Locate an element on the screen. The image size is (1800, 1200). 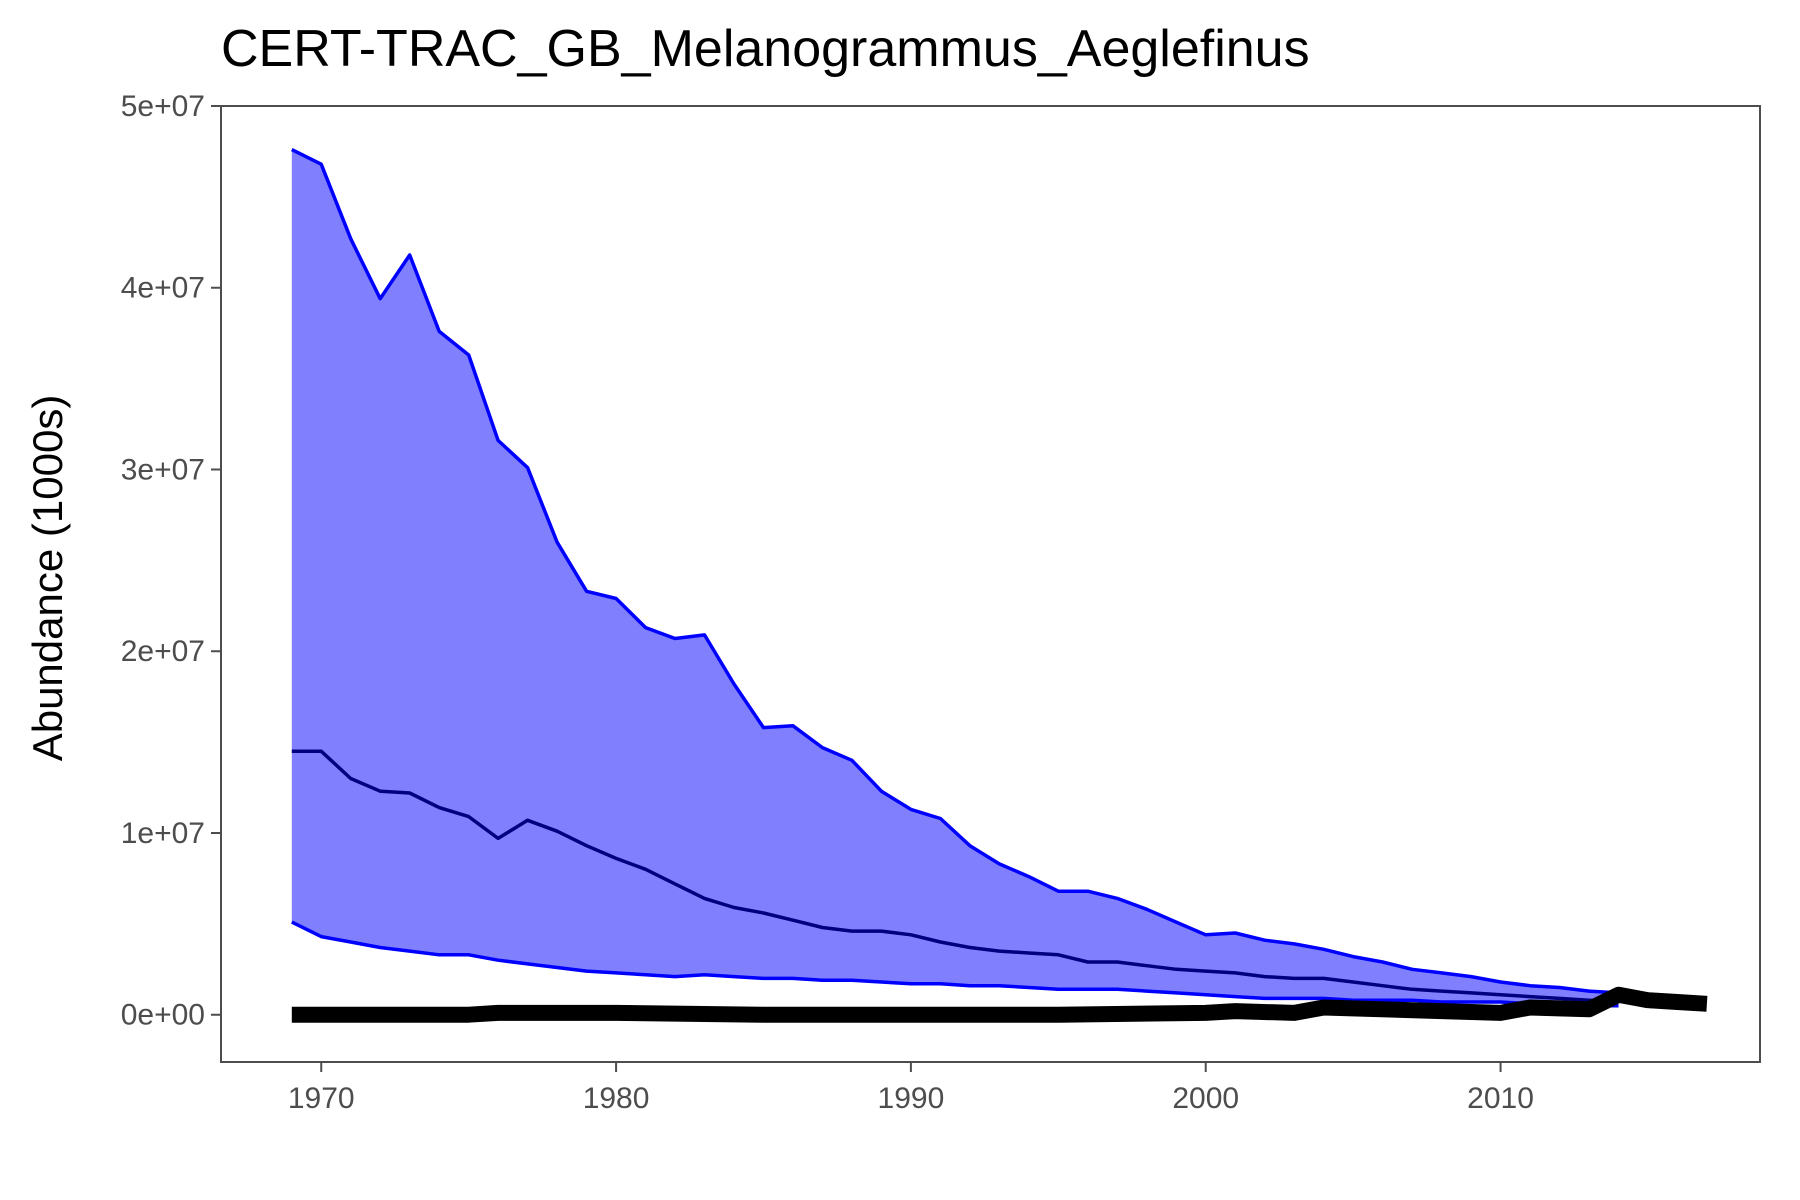
x-tick-label: 2010 is located at coordinates (1500, 1098).